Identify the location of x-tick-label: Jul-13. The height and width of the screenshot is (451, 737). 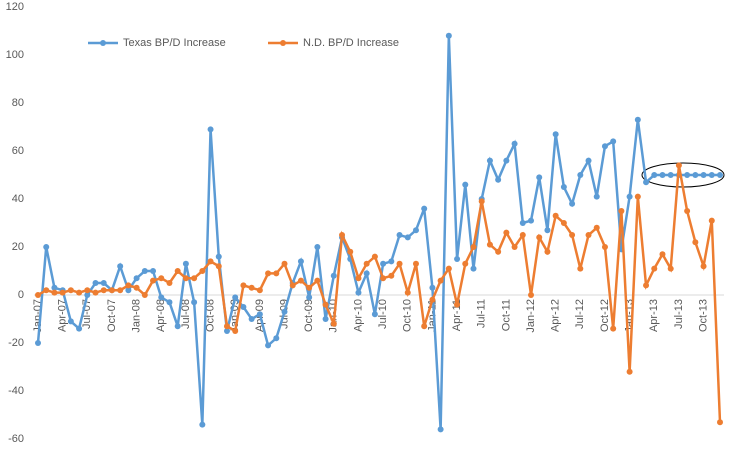
(679, 314).